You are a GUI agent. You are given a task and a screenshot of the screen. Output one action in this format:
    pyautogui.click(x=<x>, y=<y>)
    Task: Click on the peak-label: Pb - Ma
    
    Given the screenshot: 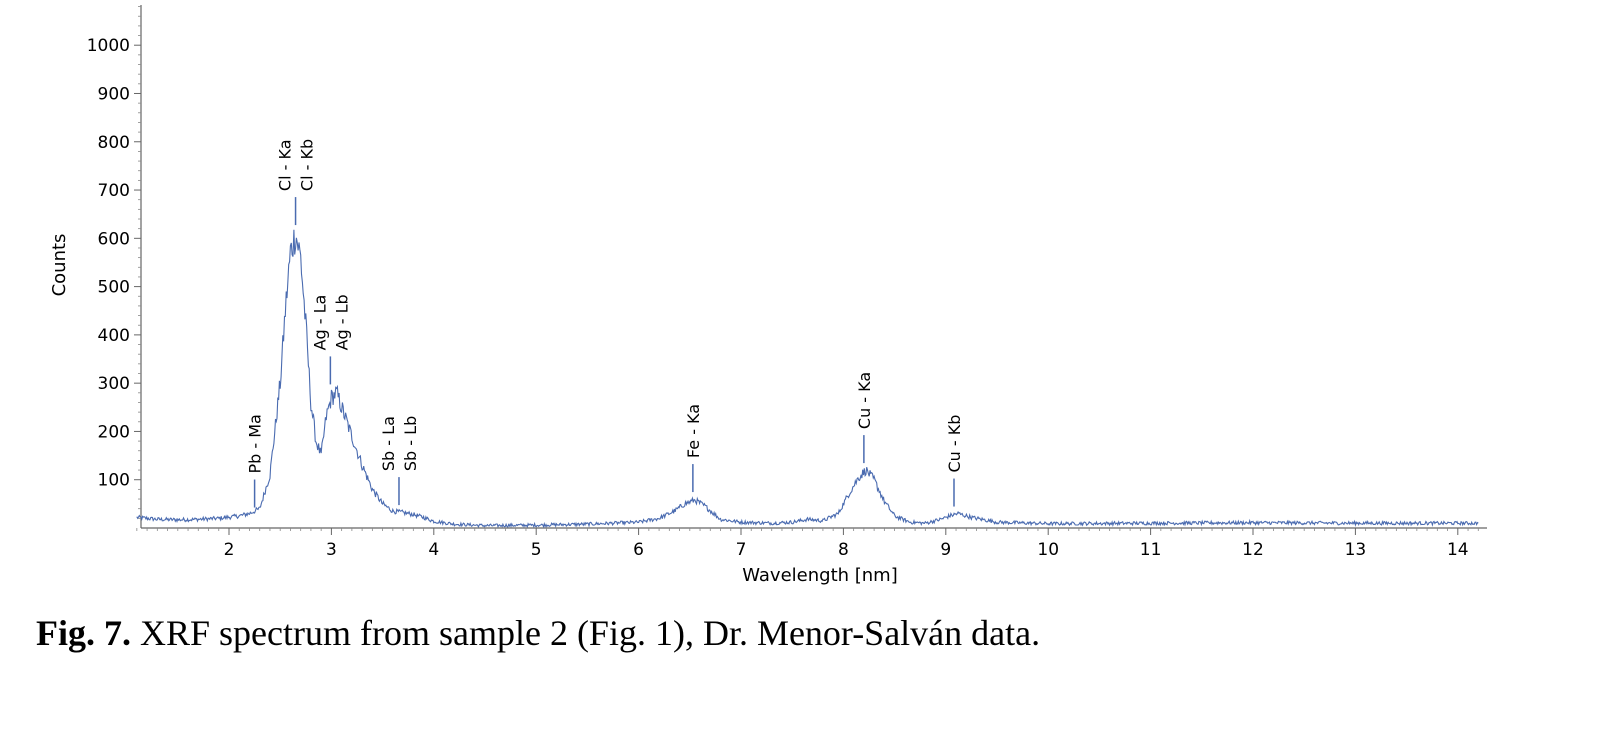 What is the action you would take?
    pyautogui.click(x=255, y=443)
    